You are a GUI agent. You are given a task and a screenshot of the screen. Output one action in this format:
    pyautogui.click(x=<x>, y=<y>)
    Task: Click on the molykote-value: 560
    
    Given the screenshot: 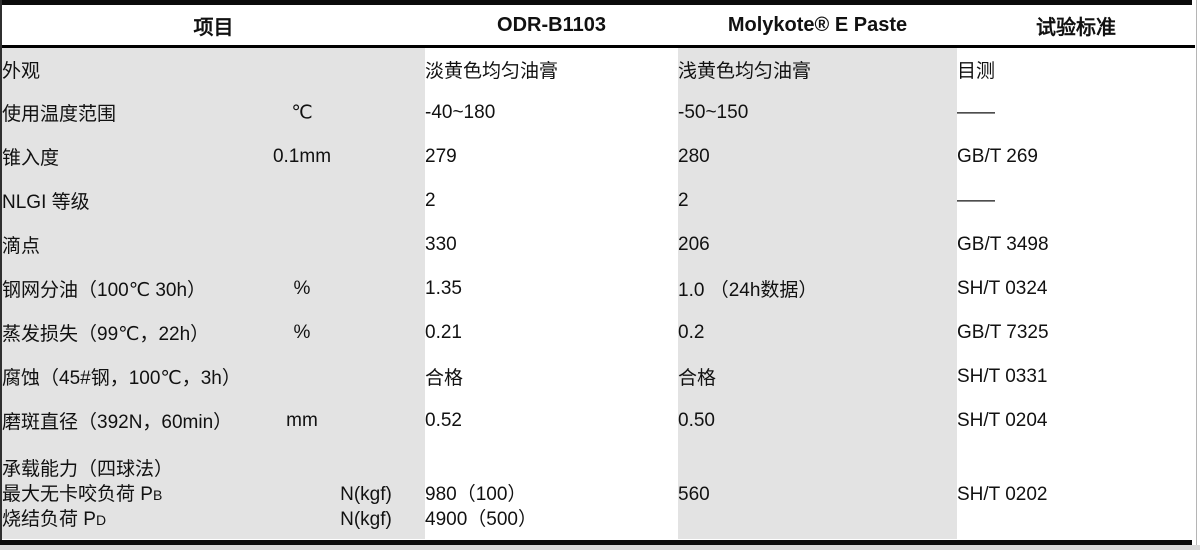 What is the action you would take?
    pyautogui.click(x=694, y=494)
    